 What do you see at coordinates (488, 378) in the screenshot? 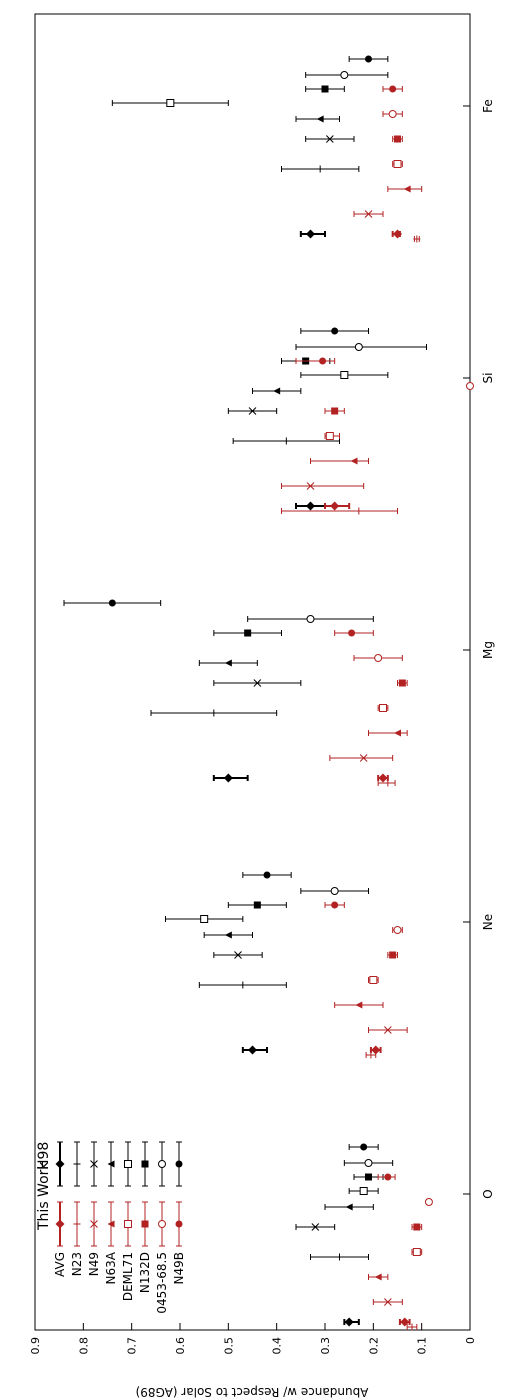
I see `category-tick-label: Si` at bounding box center [488, 378].